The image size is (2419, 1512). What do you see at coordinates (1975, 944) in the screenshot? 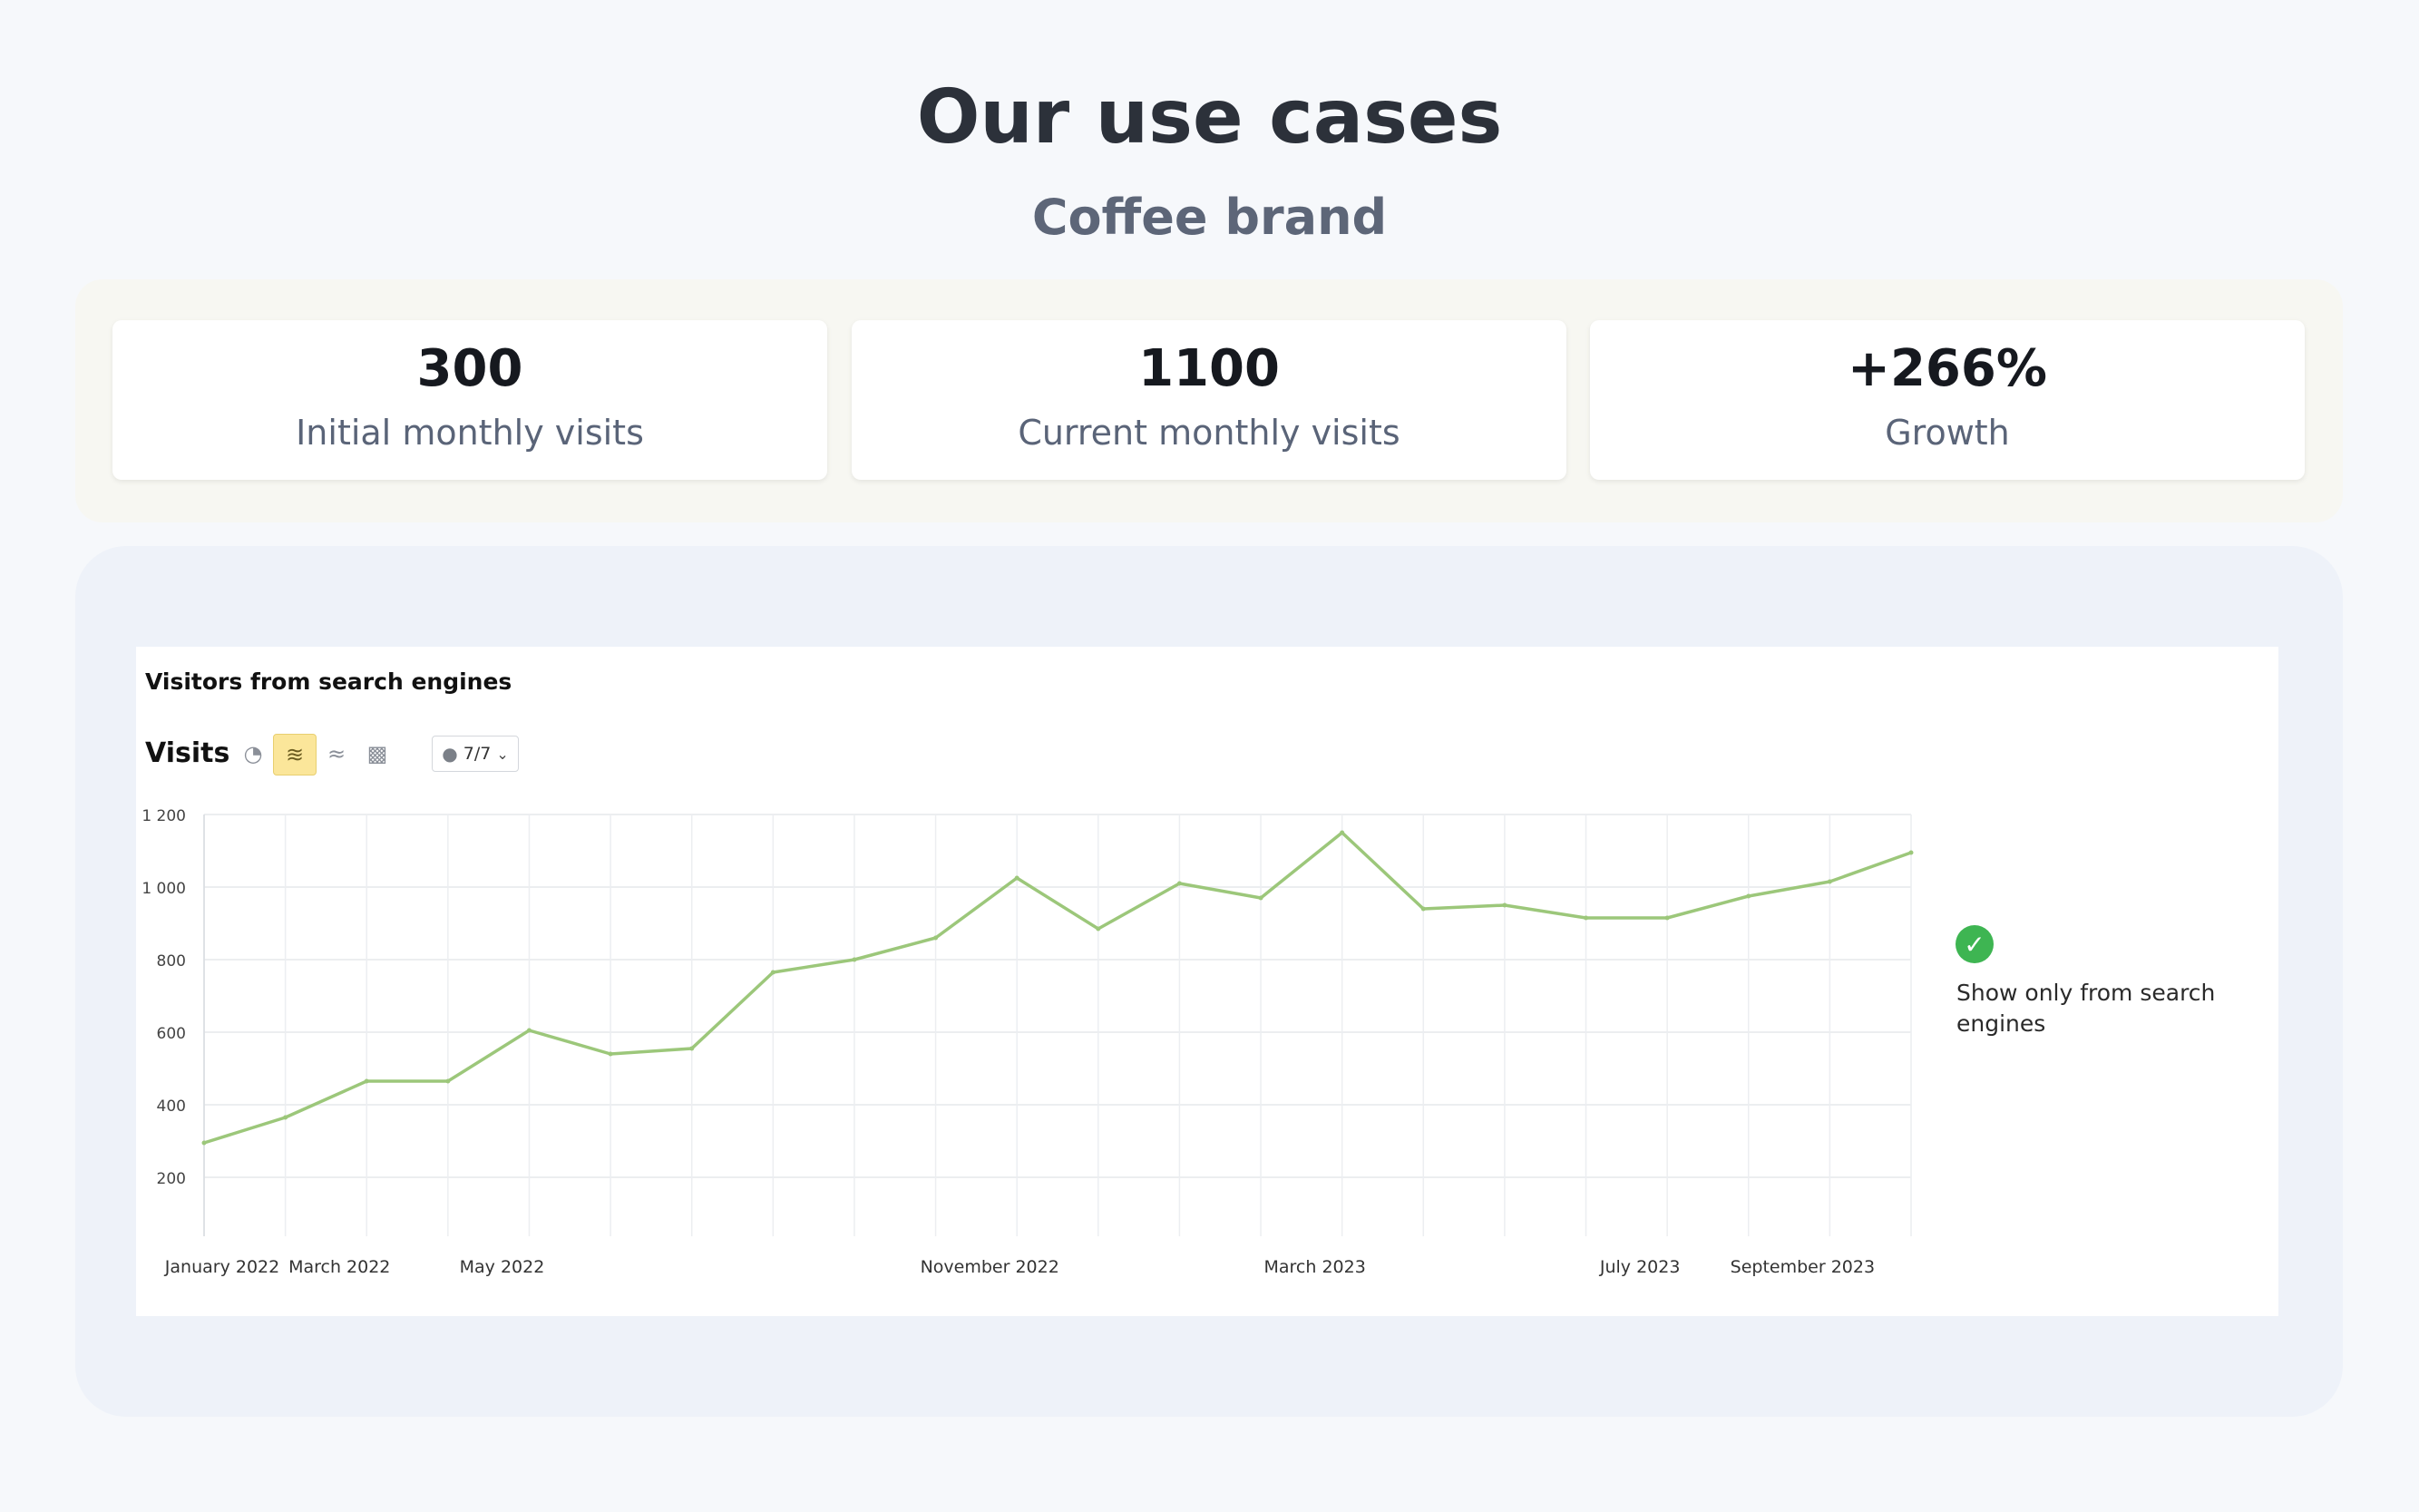
I see `check-circle-icon: ✓` at bounding box center [1975, 944].